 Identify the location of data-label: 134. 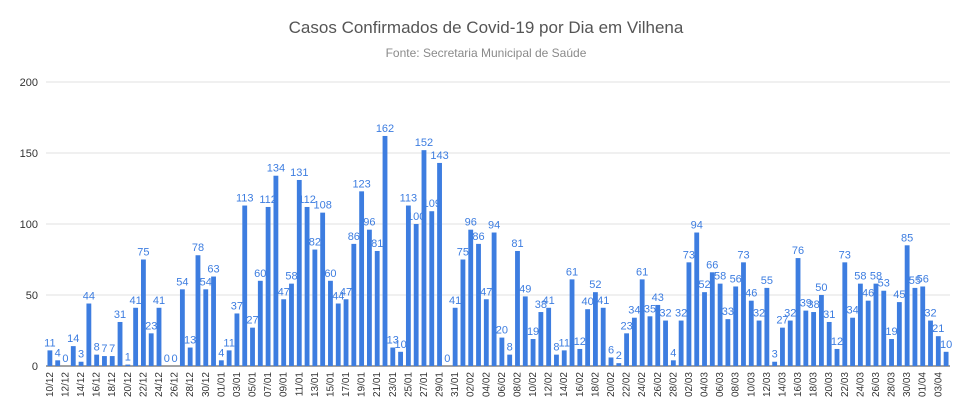
(276, 169).